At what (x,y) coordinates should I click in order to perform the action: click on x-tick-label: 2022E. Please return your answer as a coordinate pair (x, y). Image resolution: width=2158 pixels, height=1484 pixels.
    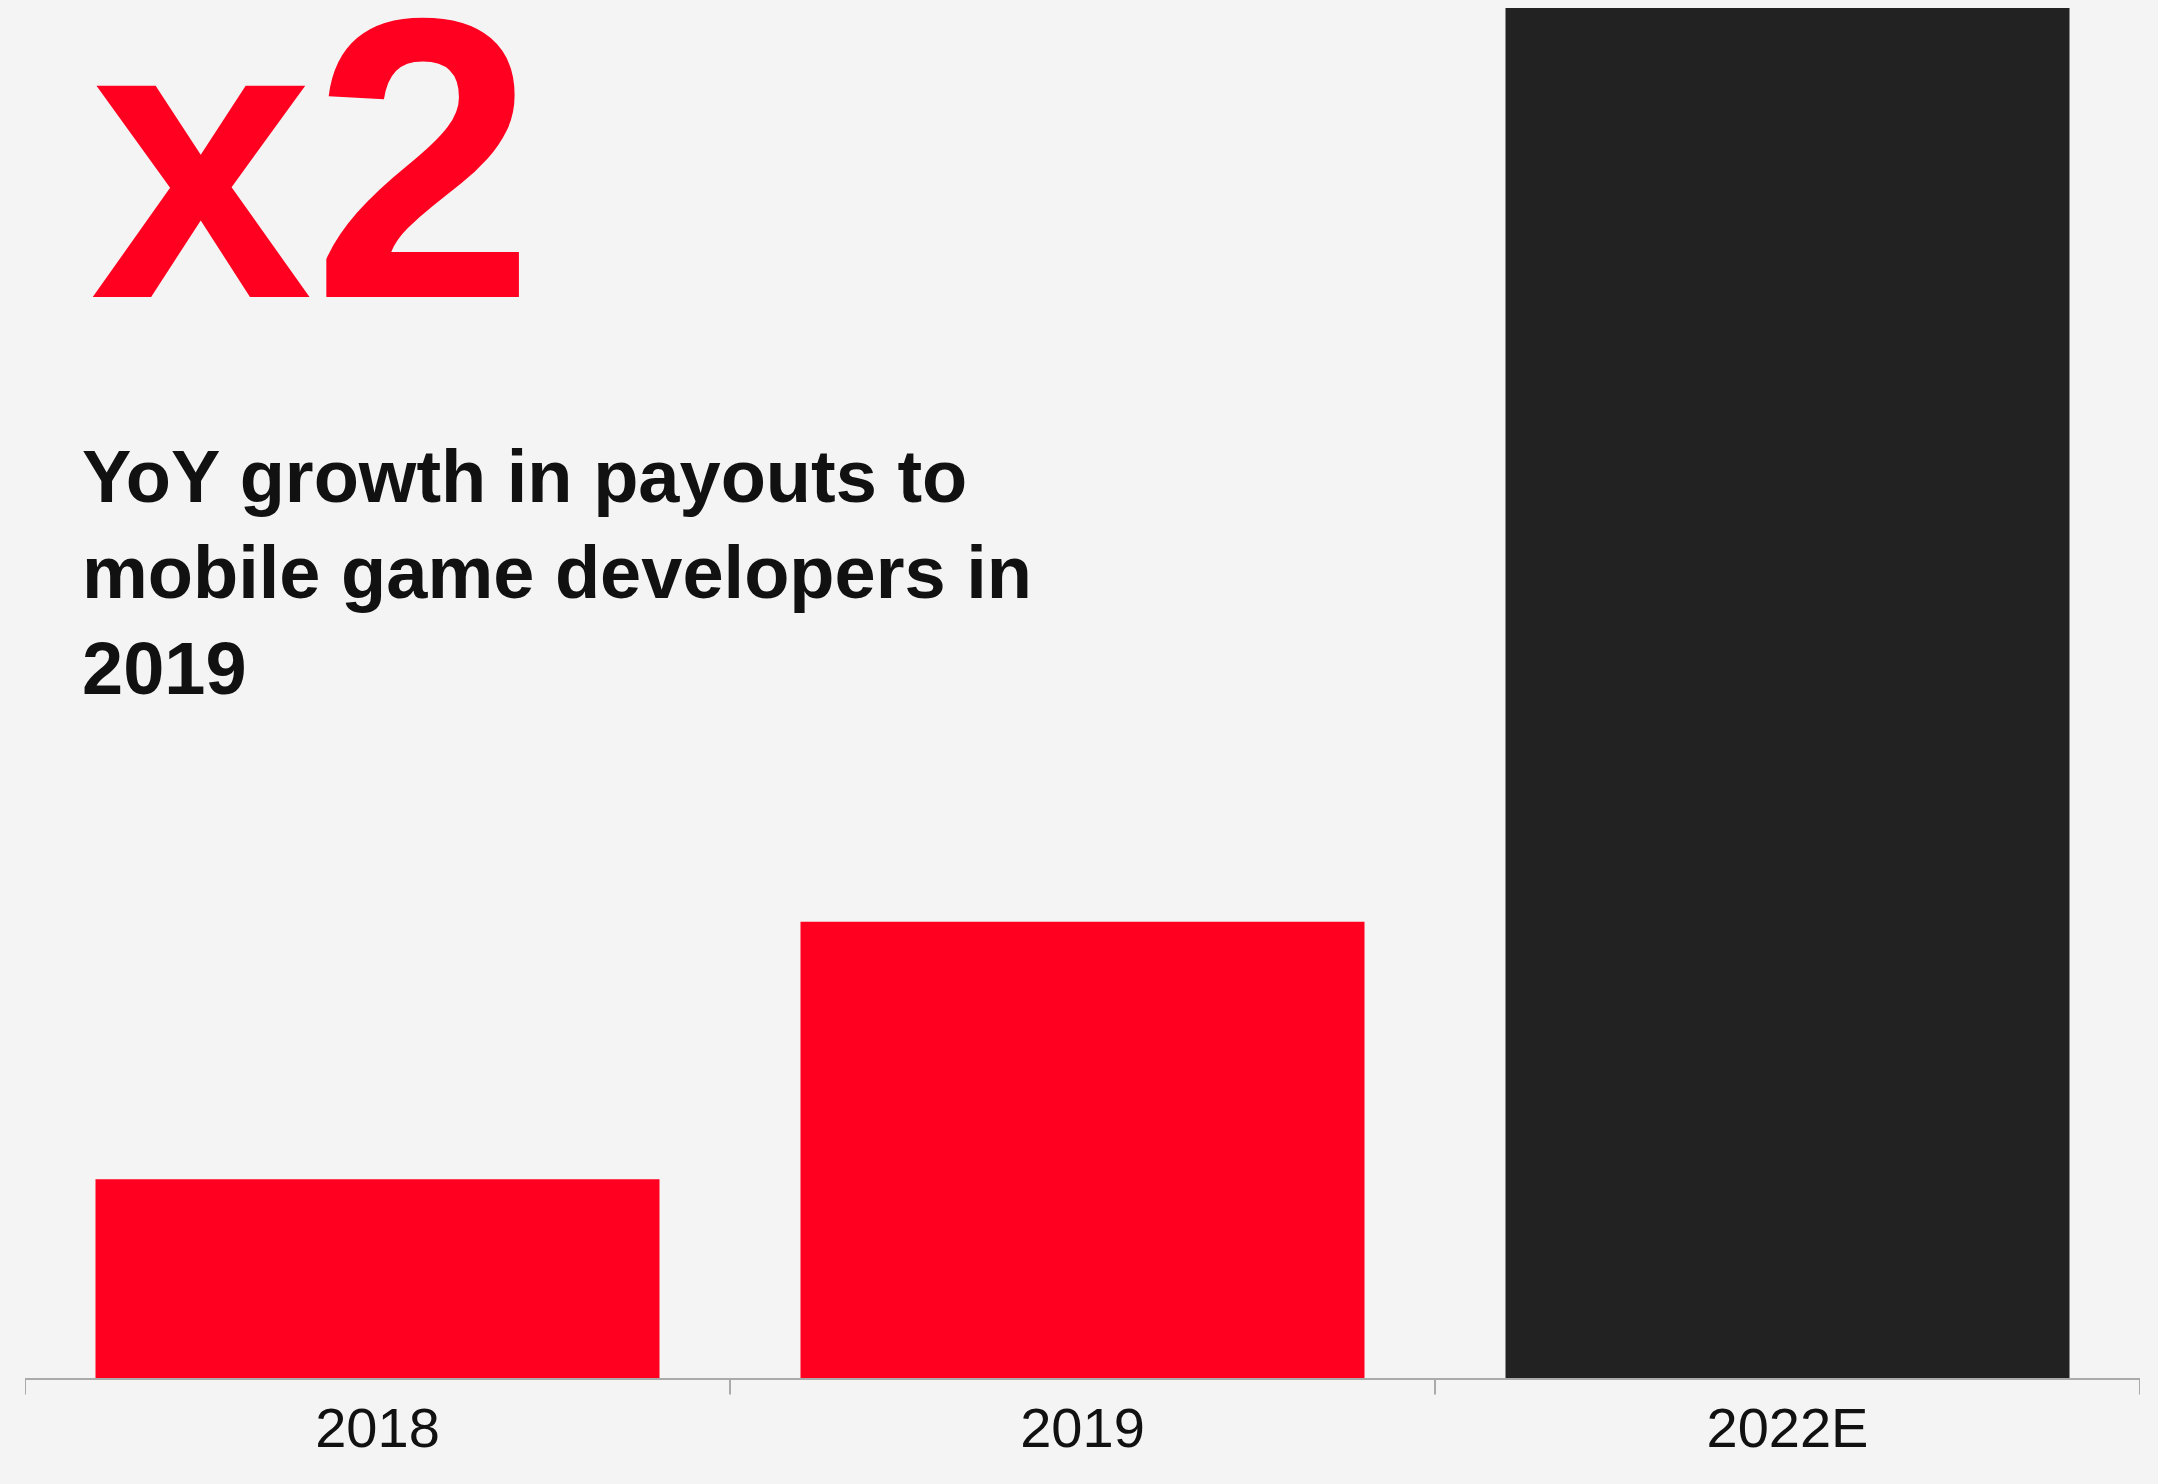
    Looking at the image, I should click on (1787, 1428).